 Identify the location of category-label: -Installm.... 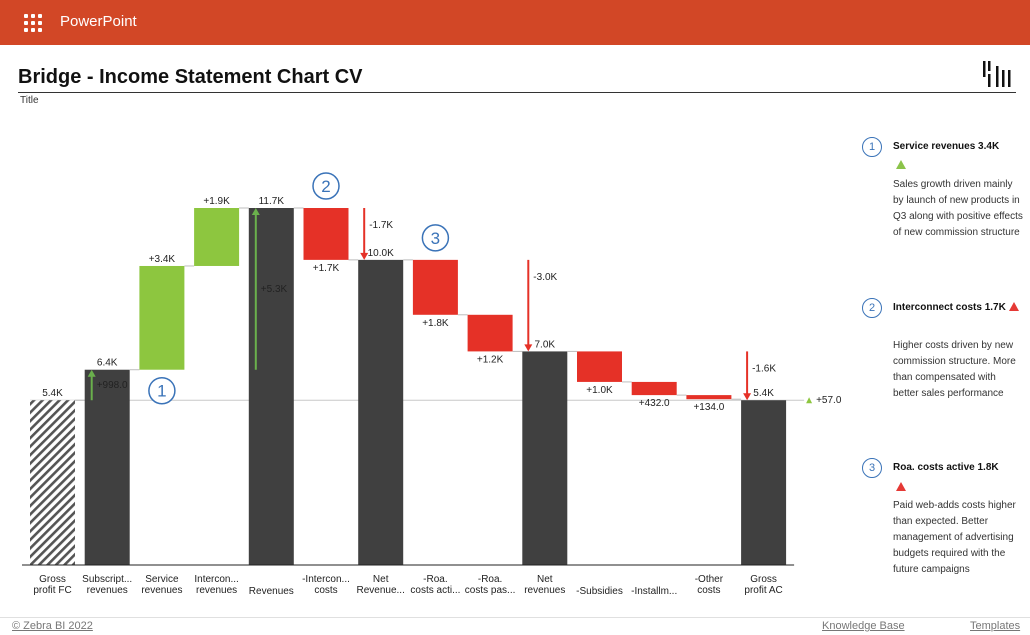
(654, 591).